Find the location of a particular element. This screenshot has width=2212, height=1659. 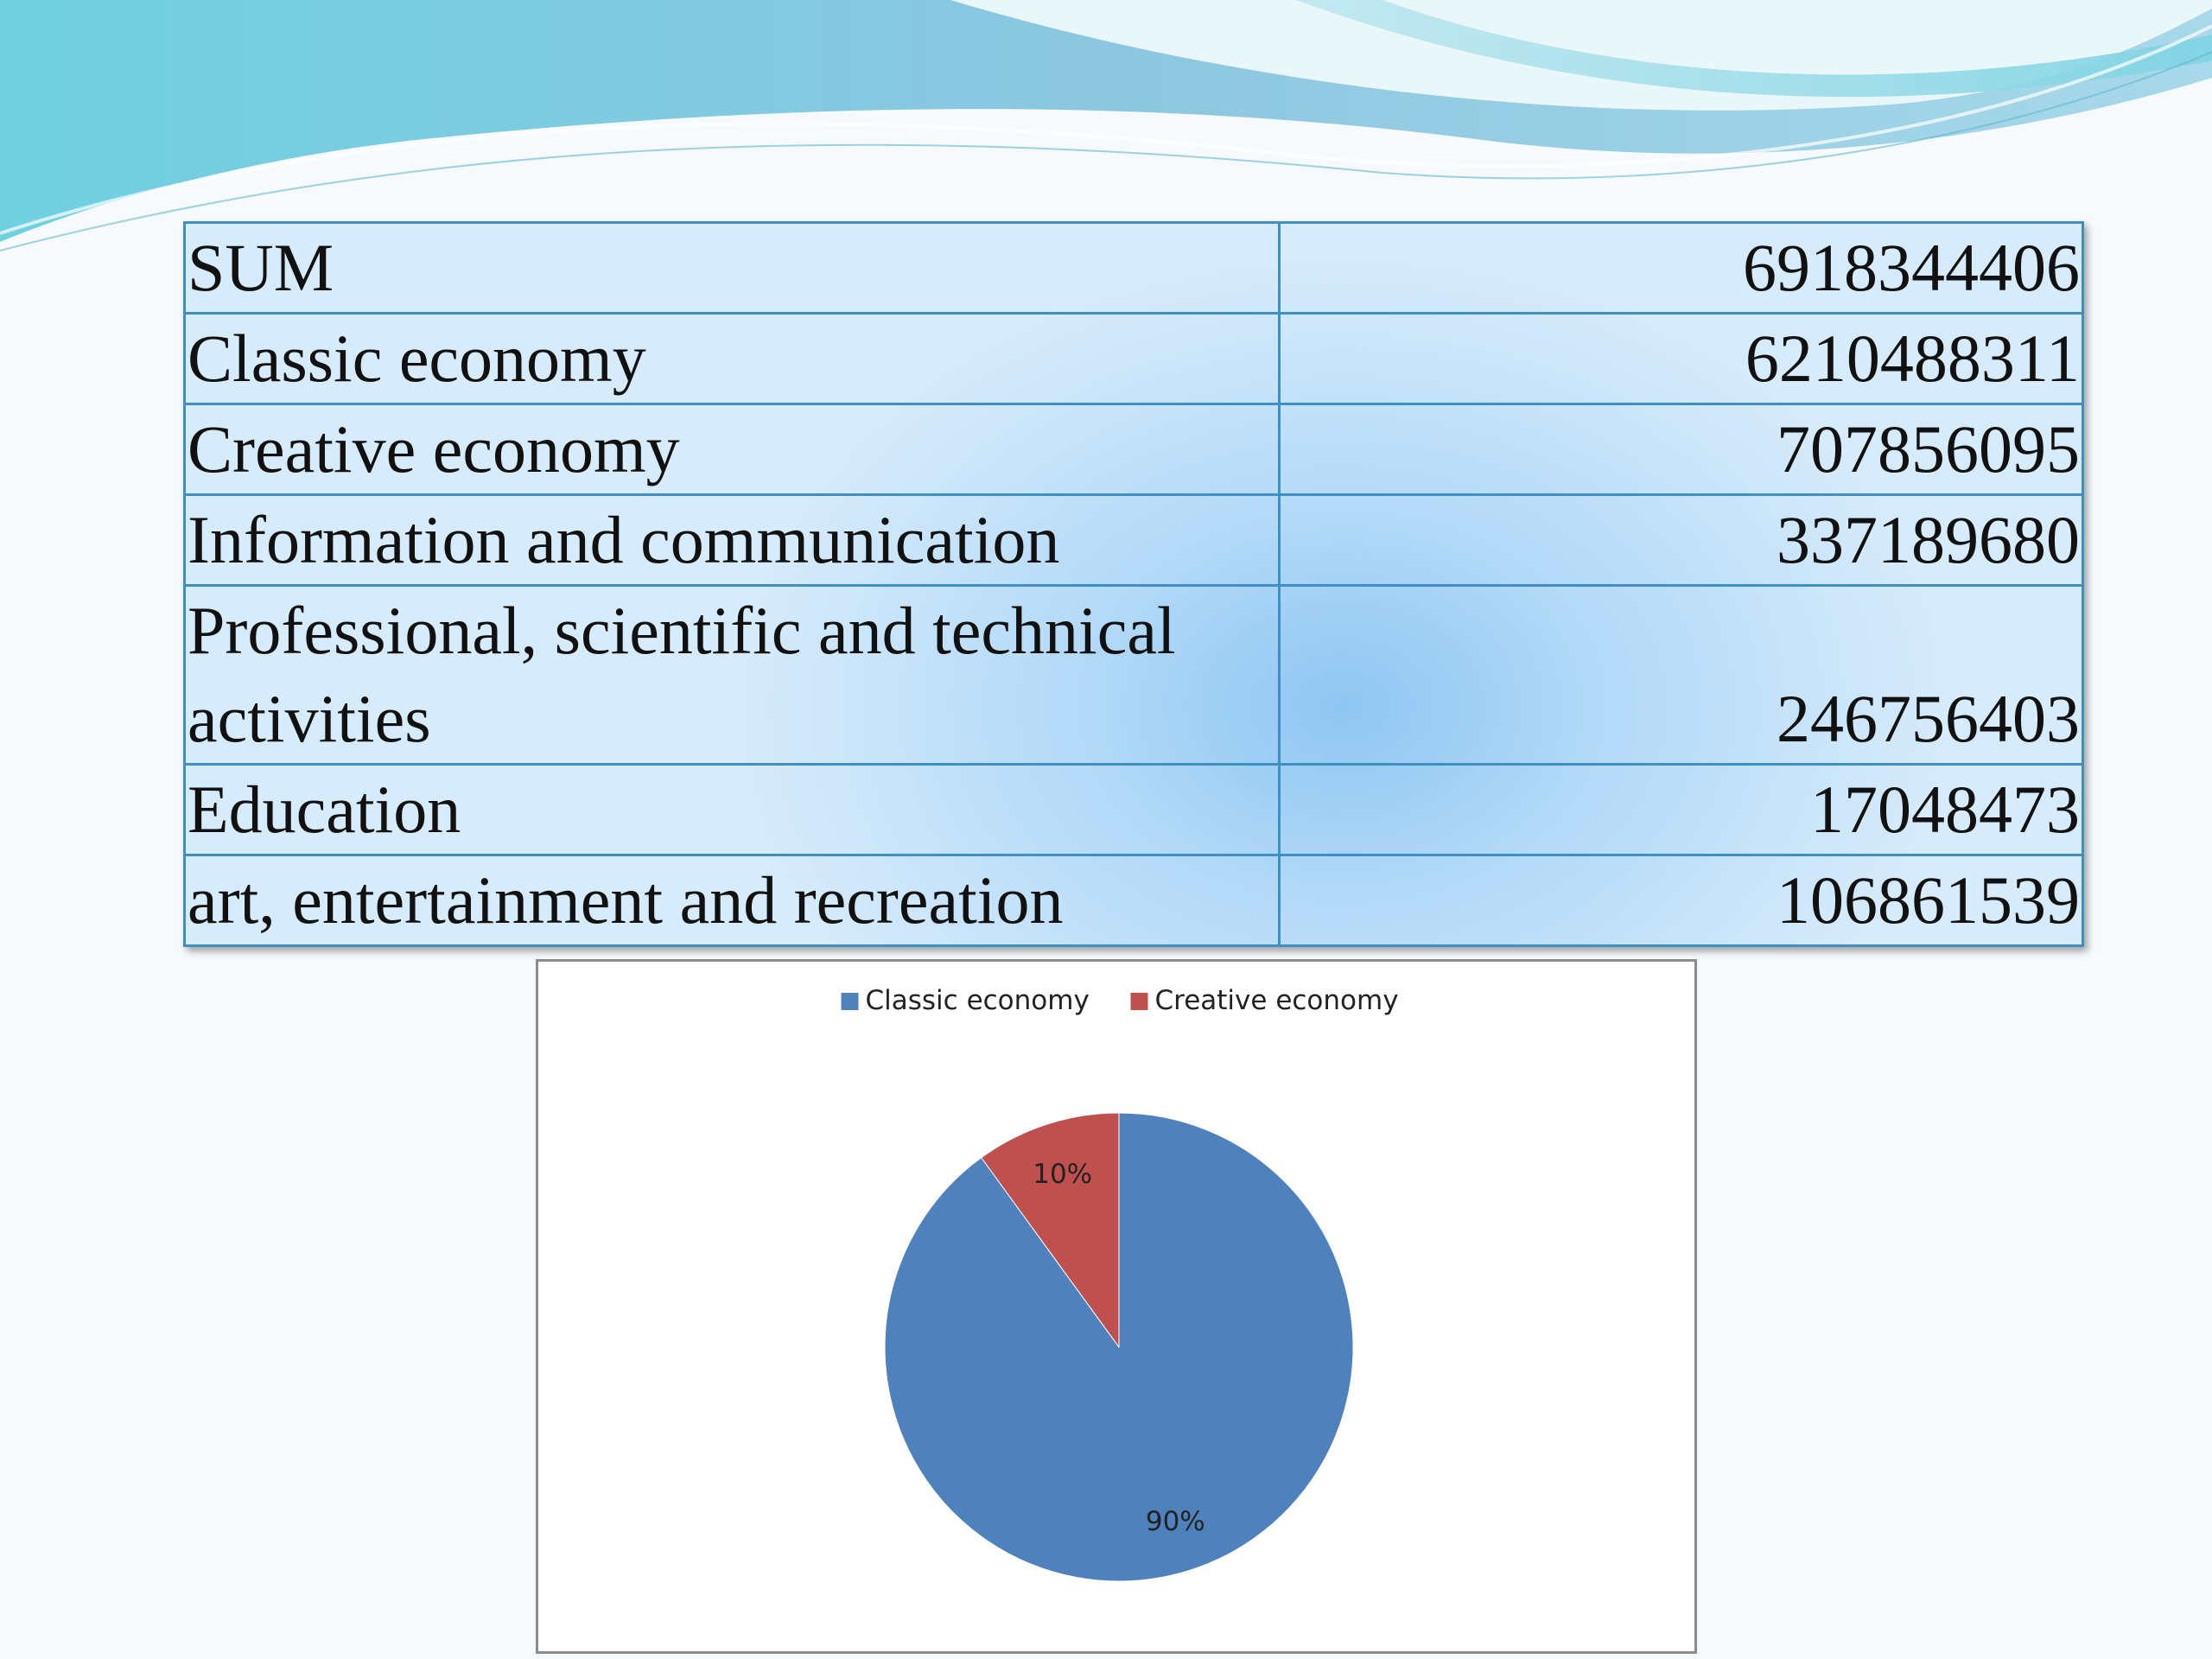

slice-data-label: 90% is located at coordinates (1175, 1521).